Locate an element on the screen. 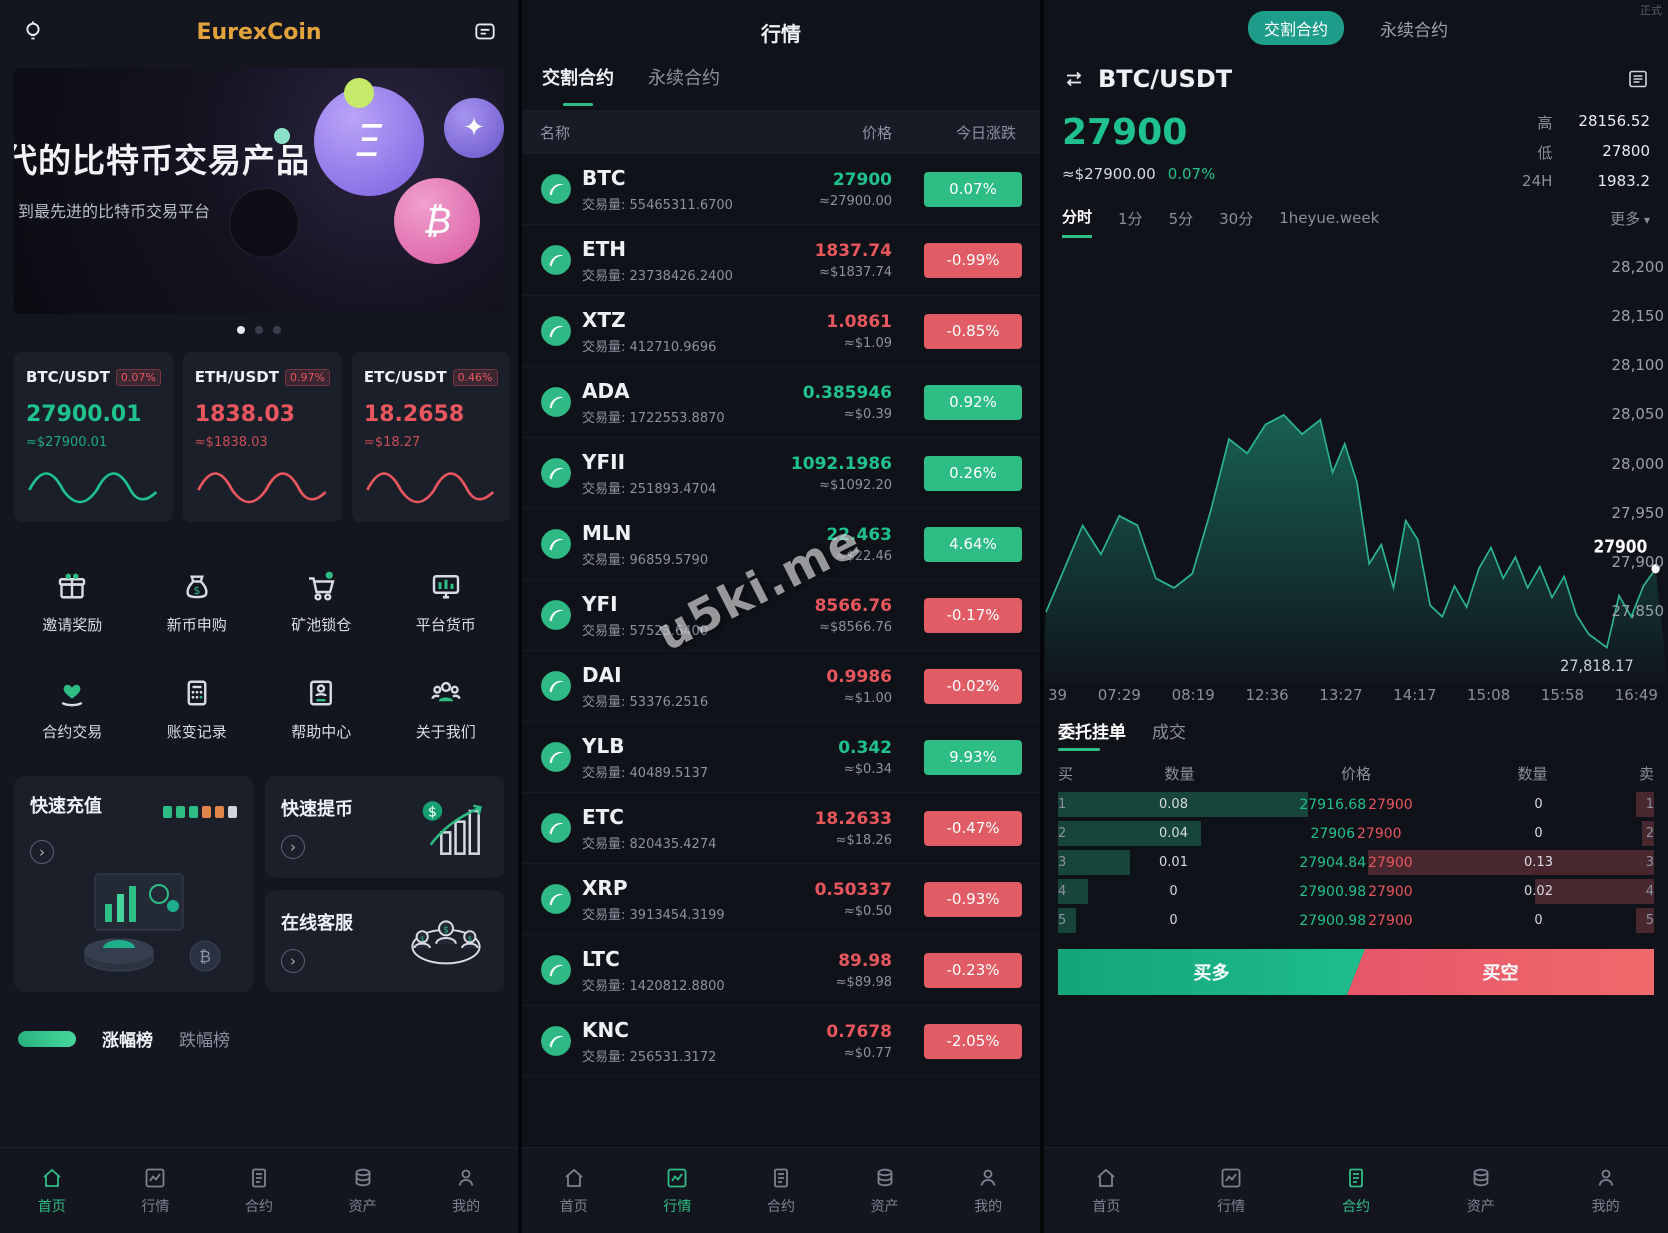 This screenshot has width=1668, height=1233. feature-ledger: 账变记录 is located at coordinates (197, 705).